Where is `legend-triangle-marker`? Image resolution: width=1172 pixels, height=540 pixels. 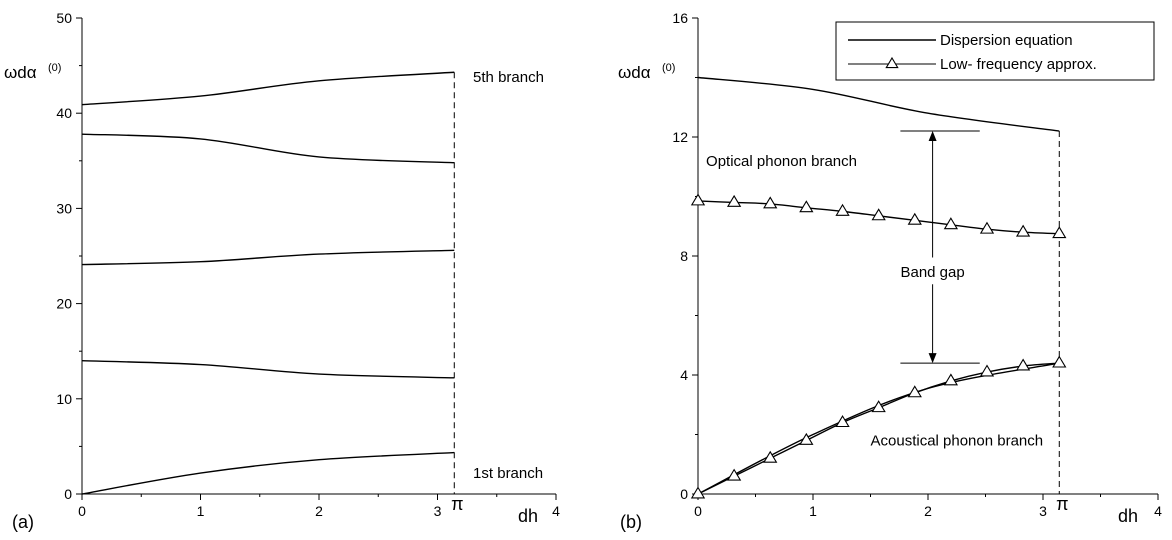
legend-triangle-marker is located at coordinates (892, 62).